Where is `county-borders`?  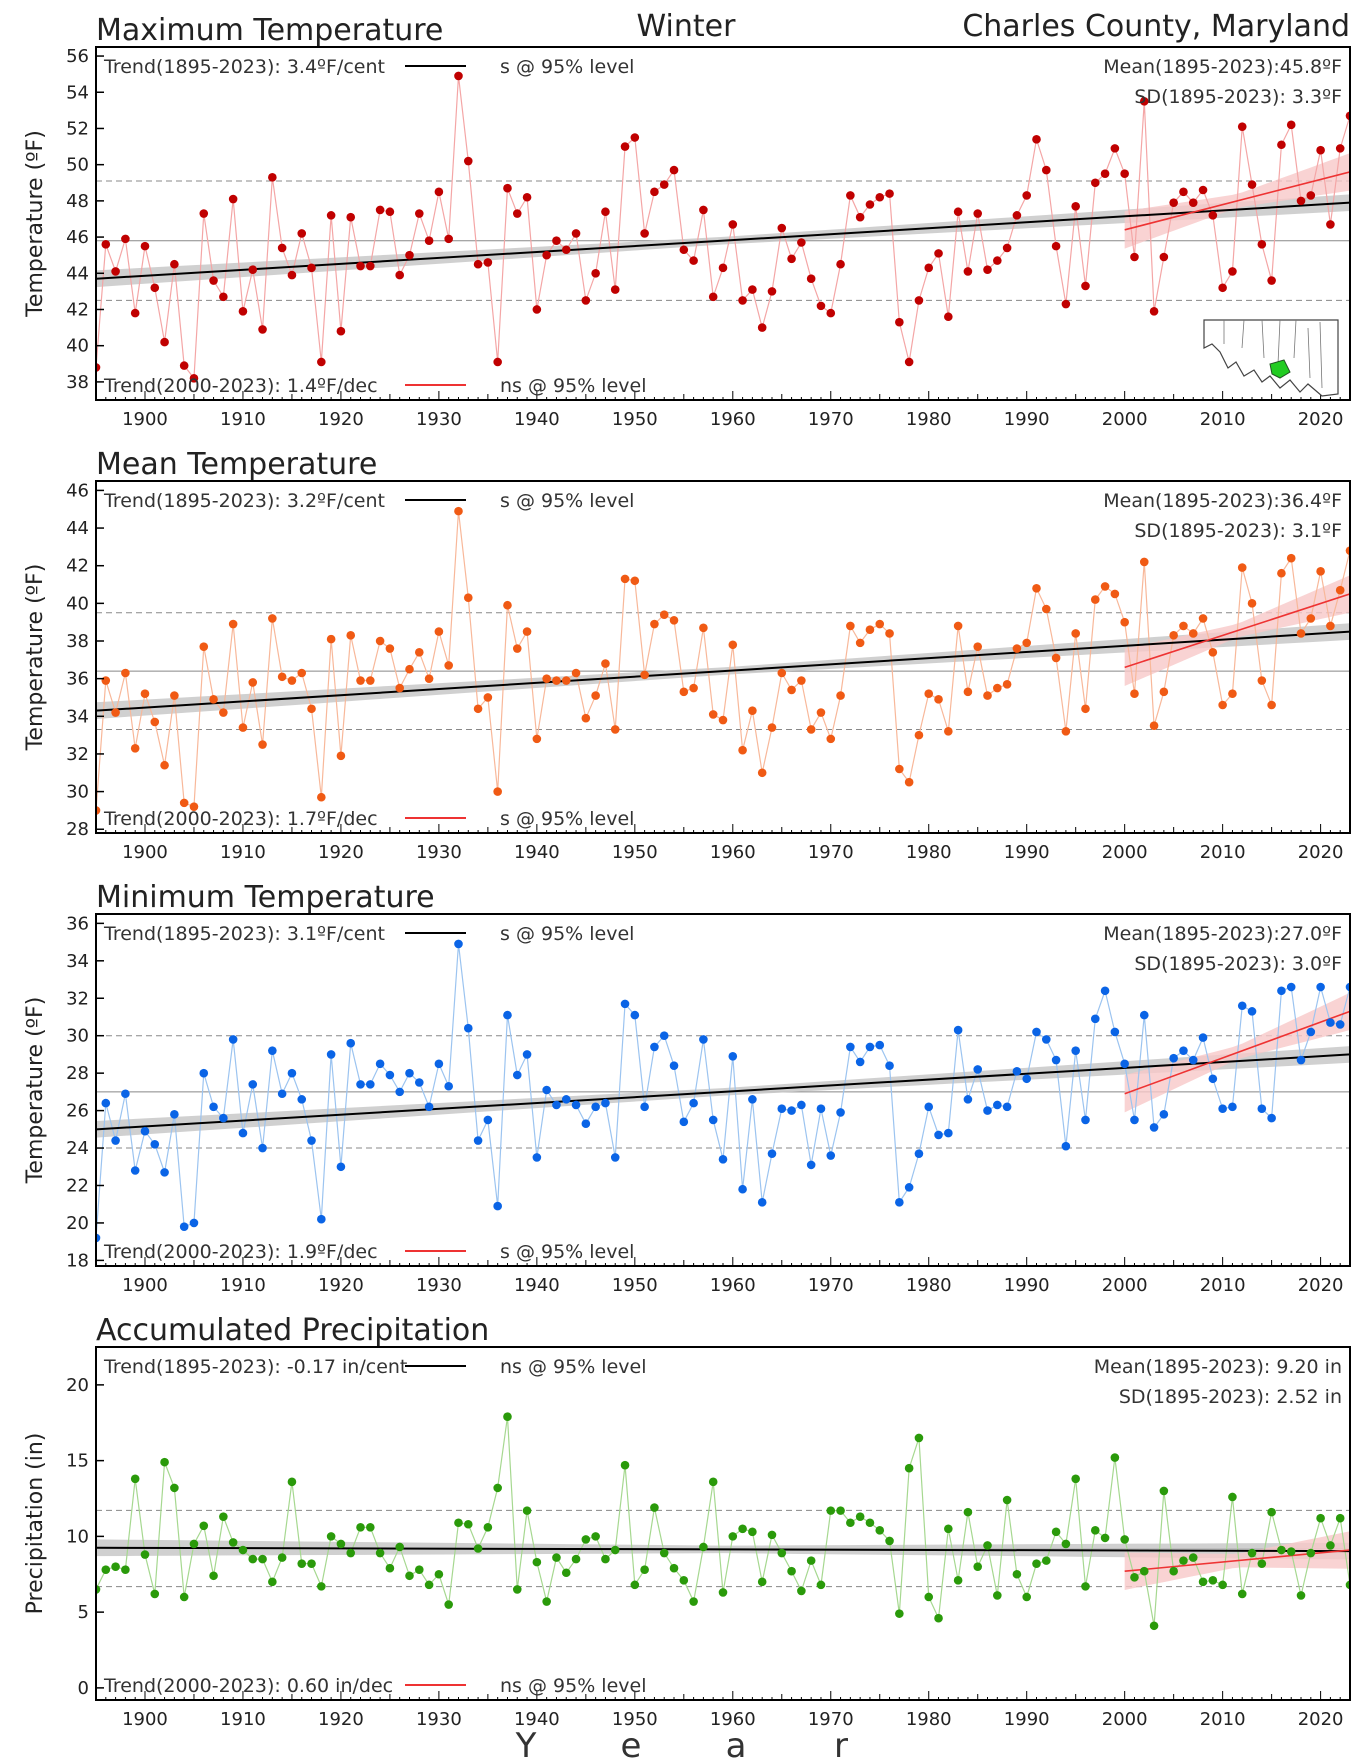
county-borders is located at coordinates (1273, 354).